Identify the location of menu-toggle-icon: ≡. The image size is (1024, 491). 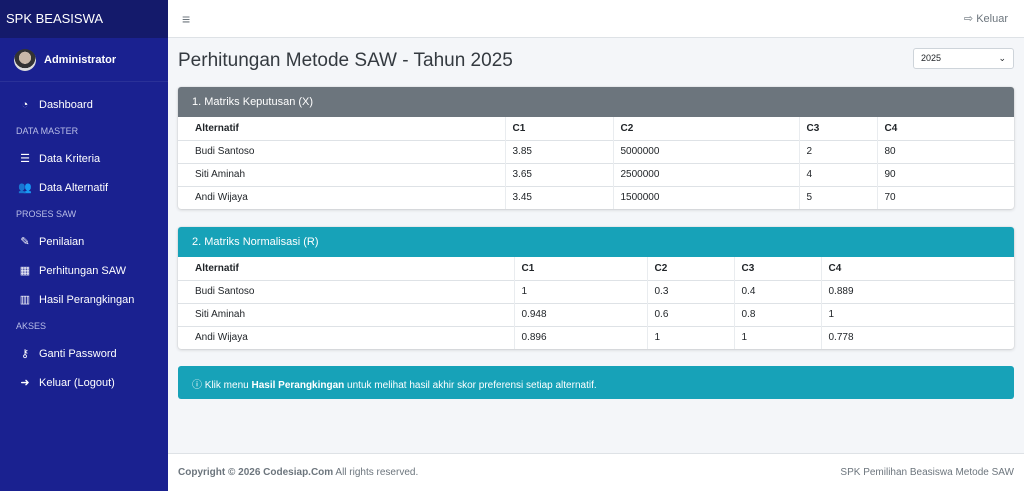
(186, 19).